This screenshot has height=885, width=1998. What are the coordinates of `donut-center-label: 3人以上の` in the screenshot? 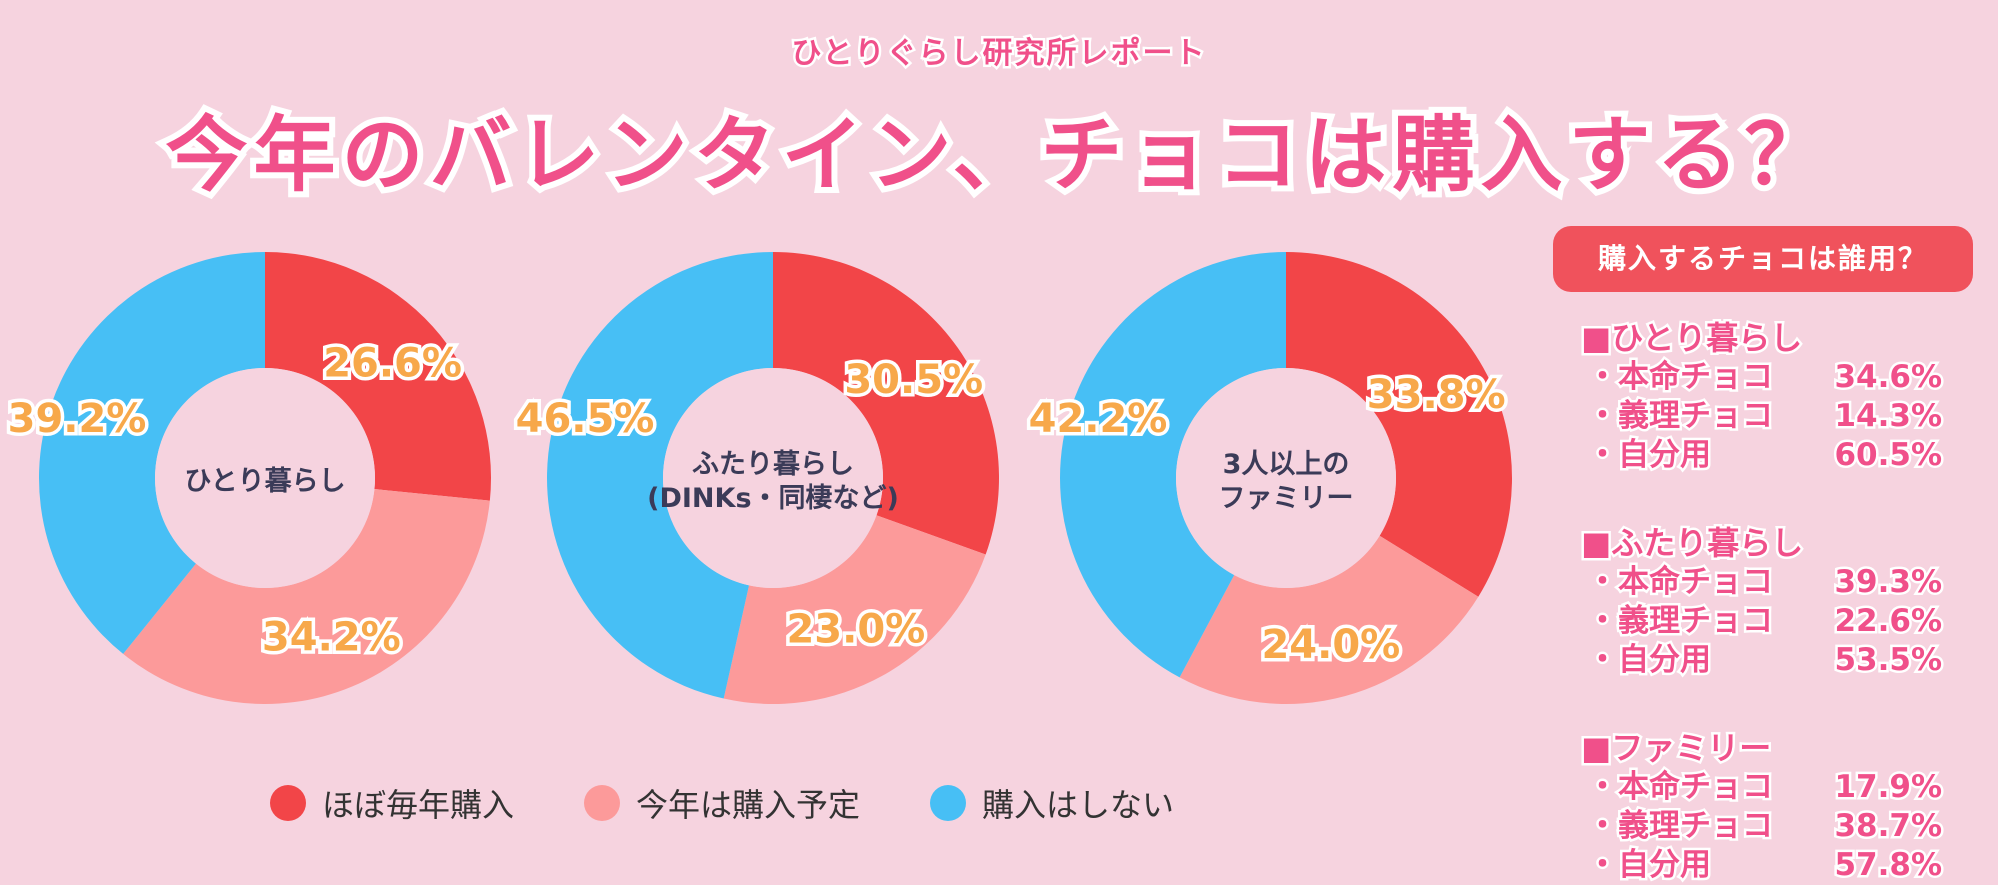 It's located at (1286, 464).